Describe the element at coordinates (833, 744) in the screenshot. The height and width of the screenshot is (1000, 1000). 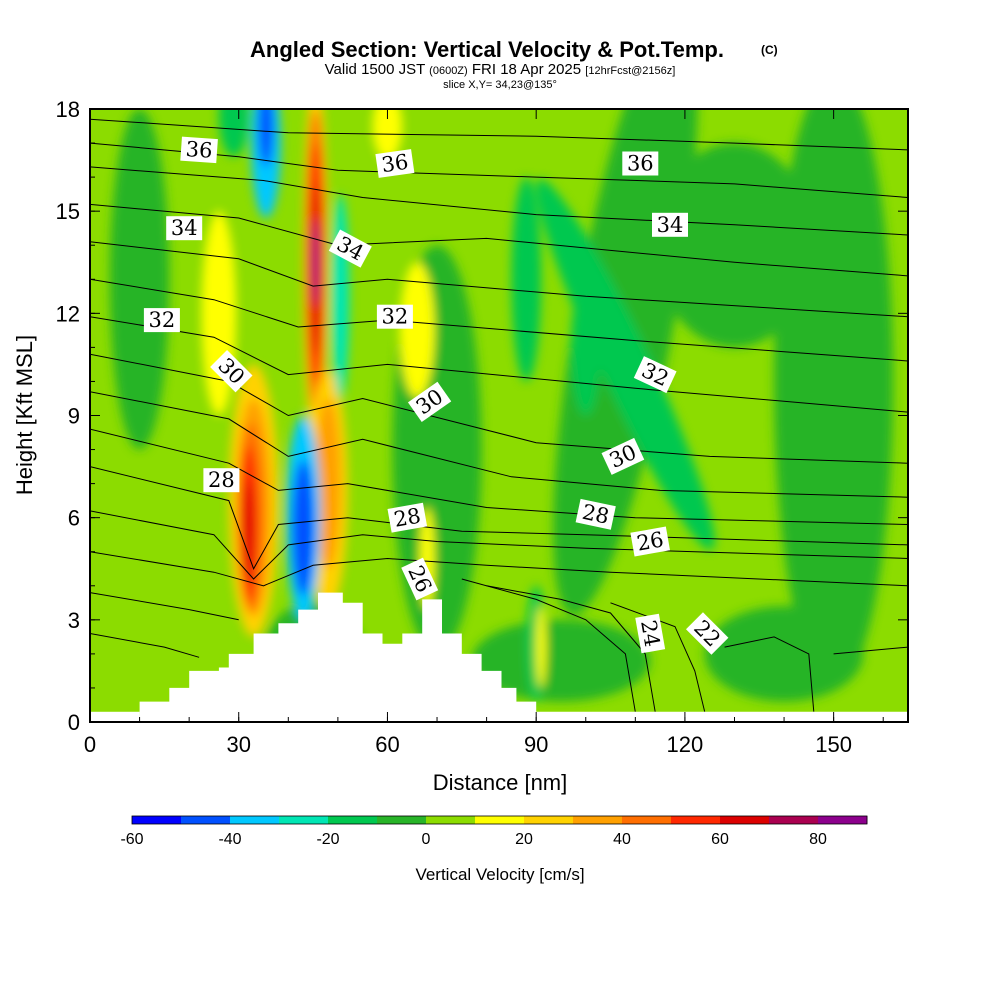
I see `x-tick-label: 150` at that location.